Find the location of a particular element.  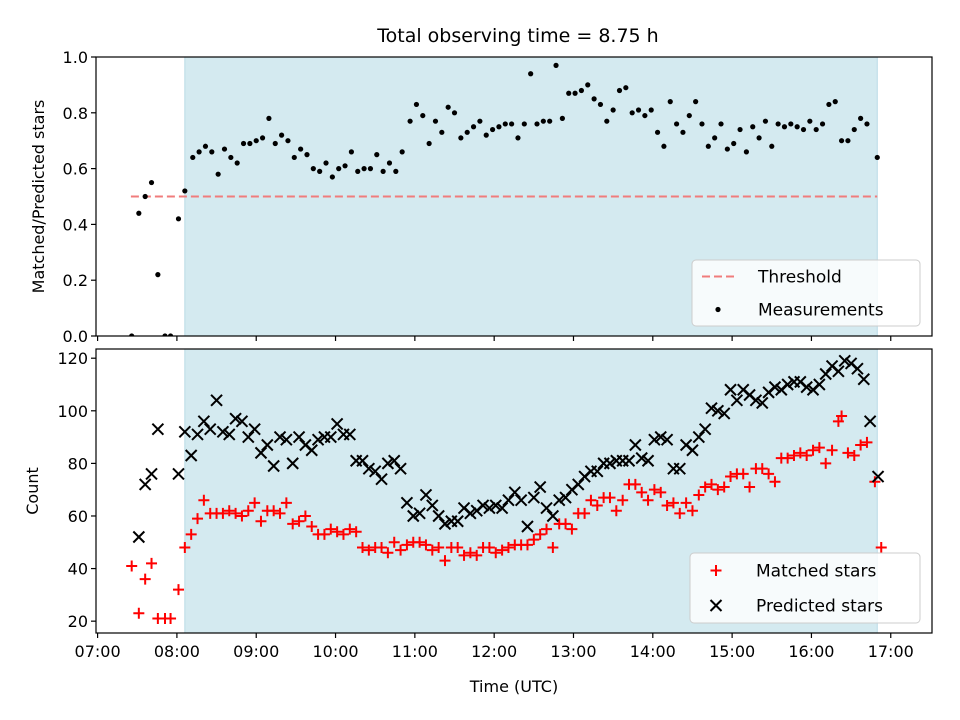

y-tick-label: 0.4 is located at coordinates (75, 224).